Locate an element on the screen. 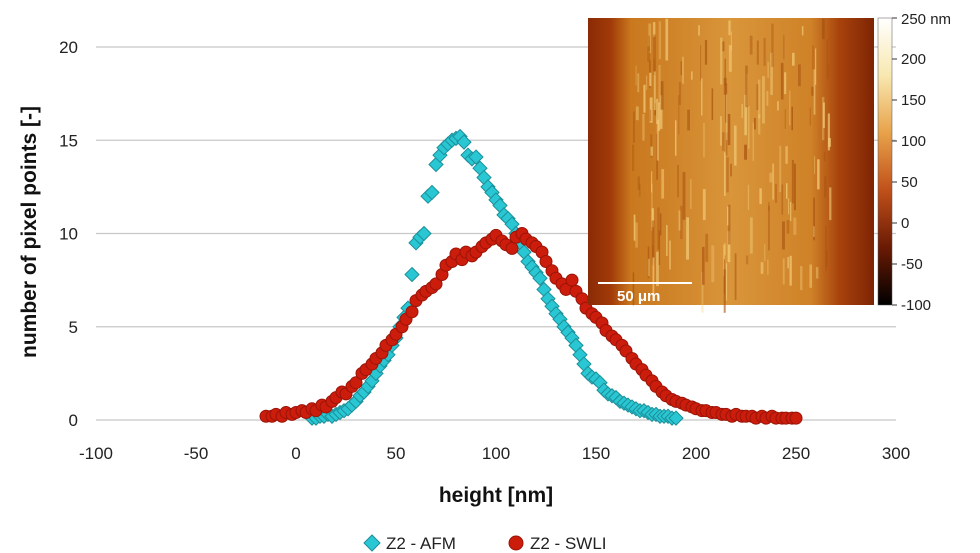 This screenshot has width=980, height=553. y-tick-label: 5 is located at coordinates (73, 327).